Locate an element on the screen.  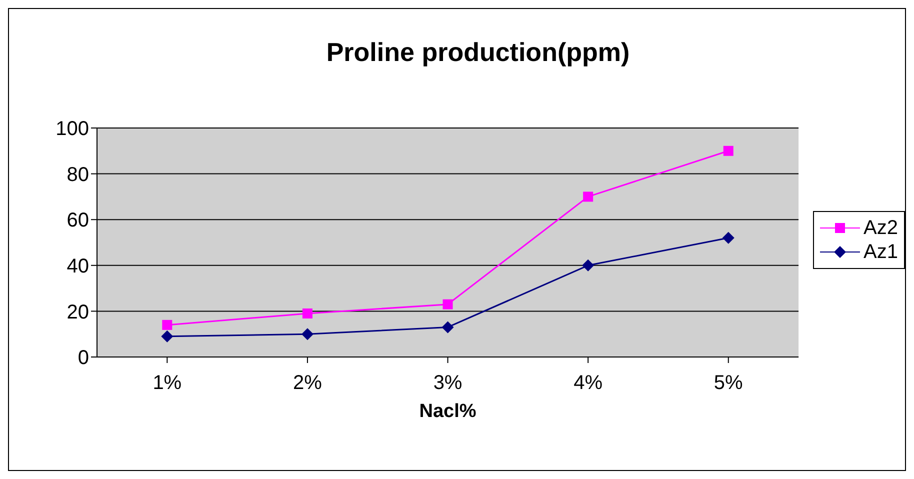
y-tick-label: 20 is located at coordinates (77, 312).